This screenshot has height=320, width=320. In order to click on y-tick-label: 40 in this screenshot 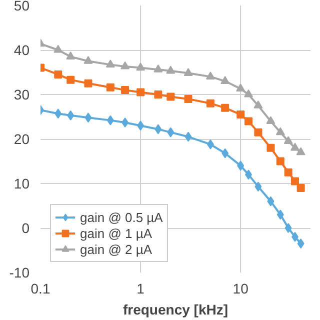, I will do `click(22, 50)`.